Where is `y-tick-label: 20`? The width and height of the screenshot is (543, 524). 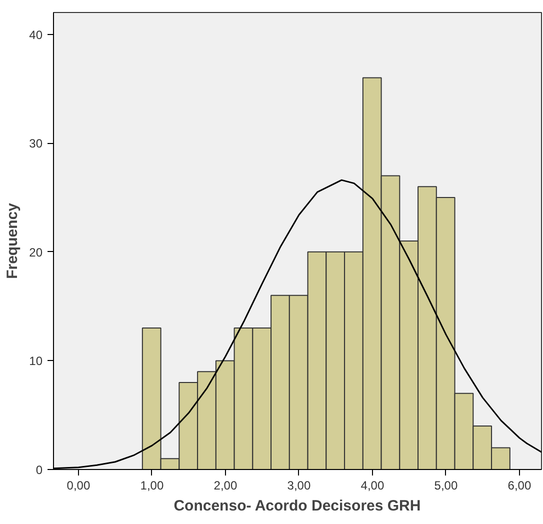 y-tick-label: 20 is located at coordinates (36, 252).